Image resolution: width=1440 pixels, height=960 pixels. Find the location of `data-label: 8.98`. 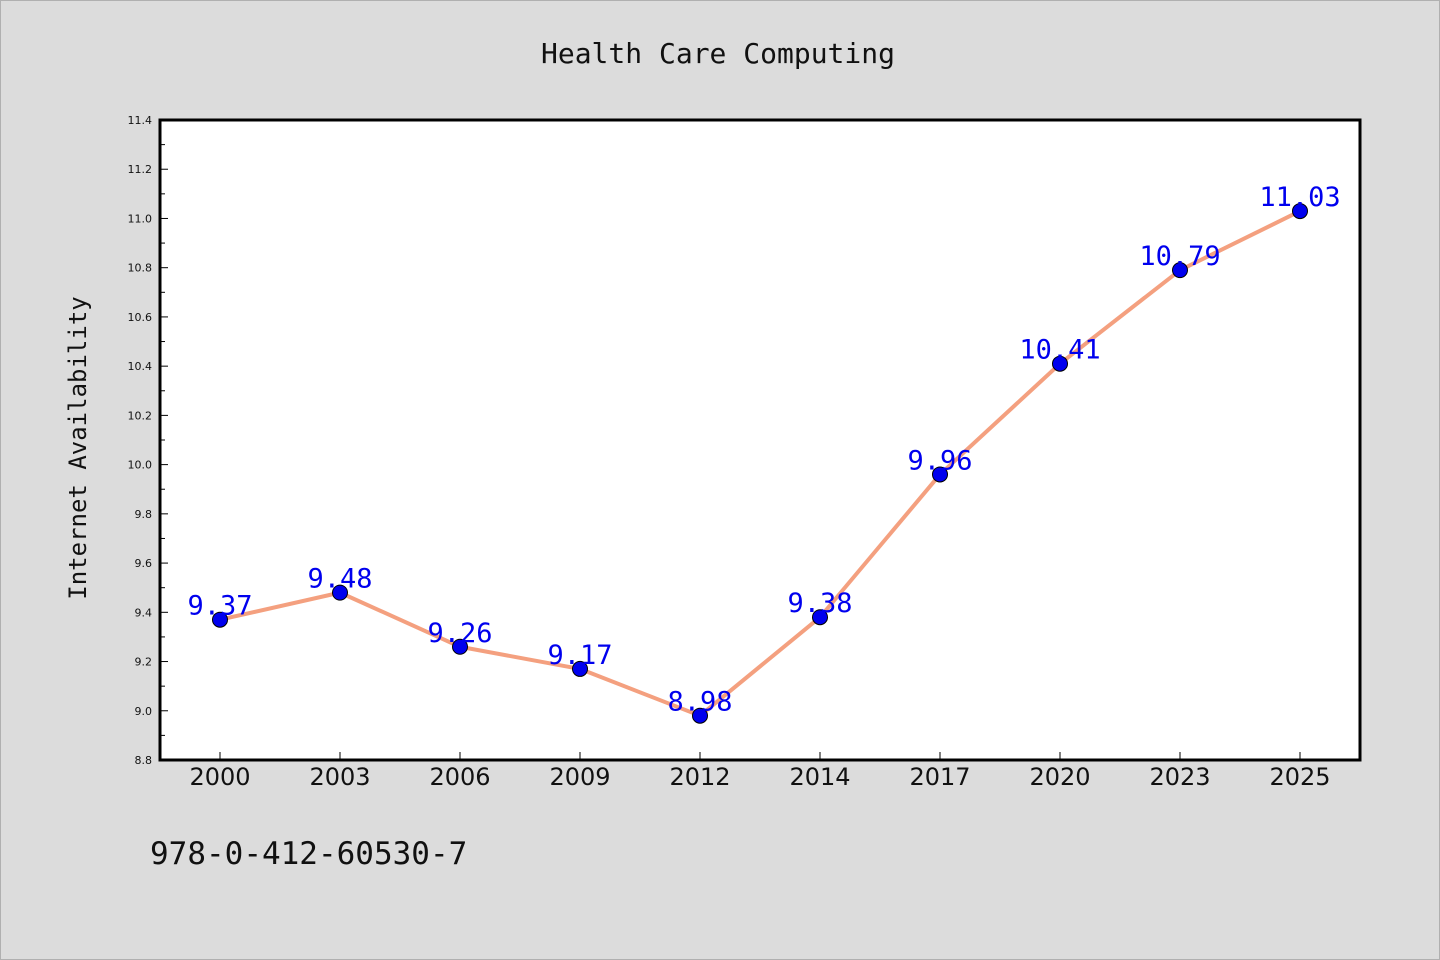

data-label: 8.98 is located at coordinates (699, 702).